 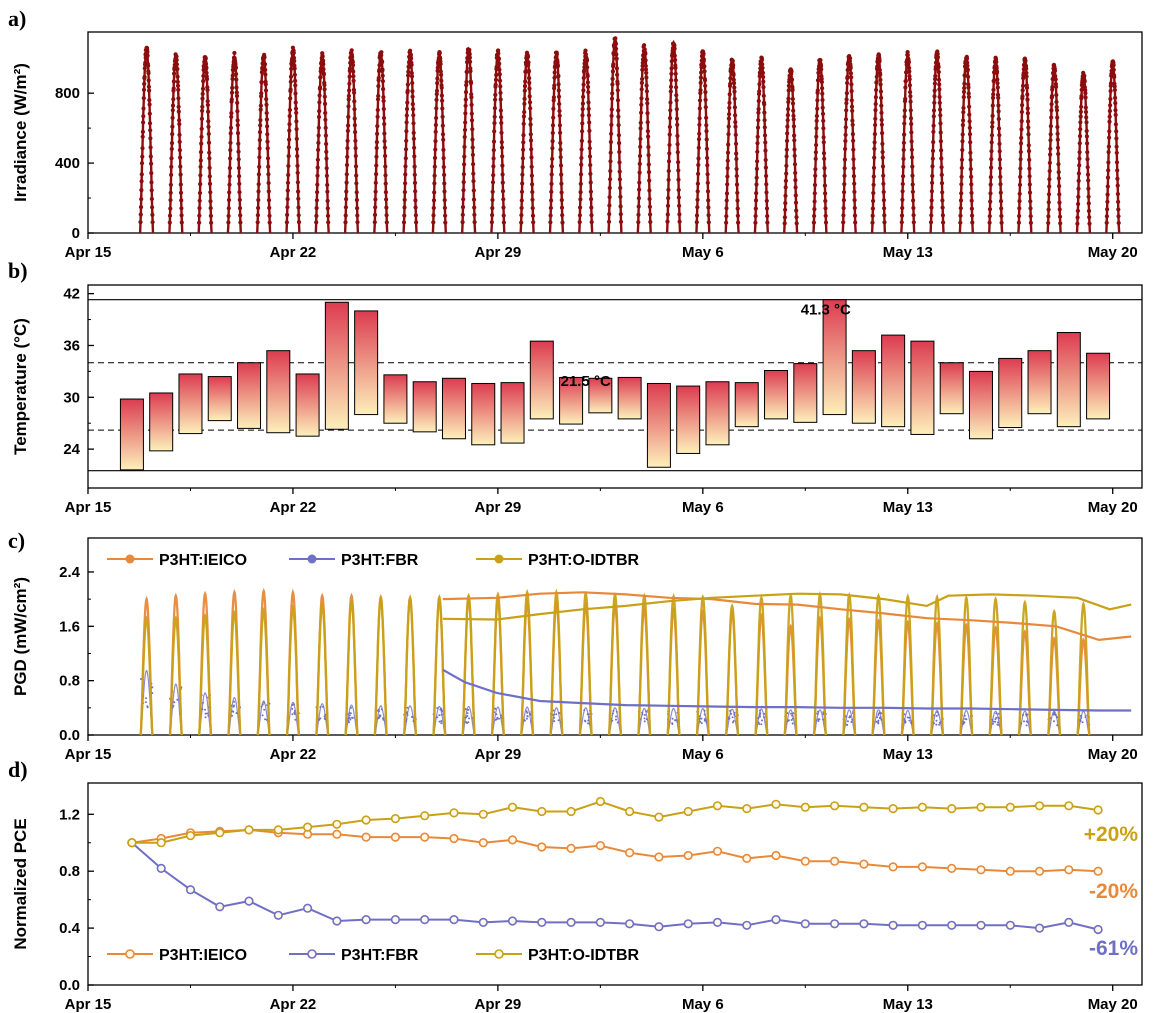 I want to click on y-tick-label: 1.2, so click(x=69, y=814).